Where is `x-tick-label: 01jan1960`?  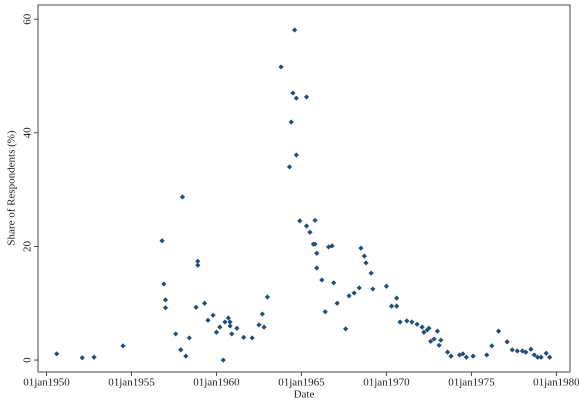 x-tick-label: 01jan1960 is located at coordinates (216, 383).